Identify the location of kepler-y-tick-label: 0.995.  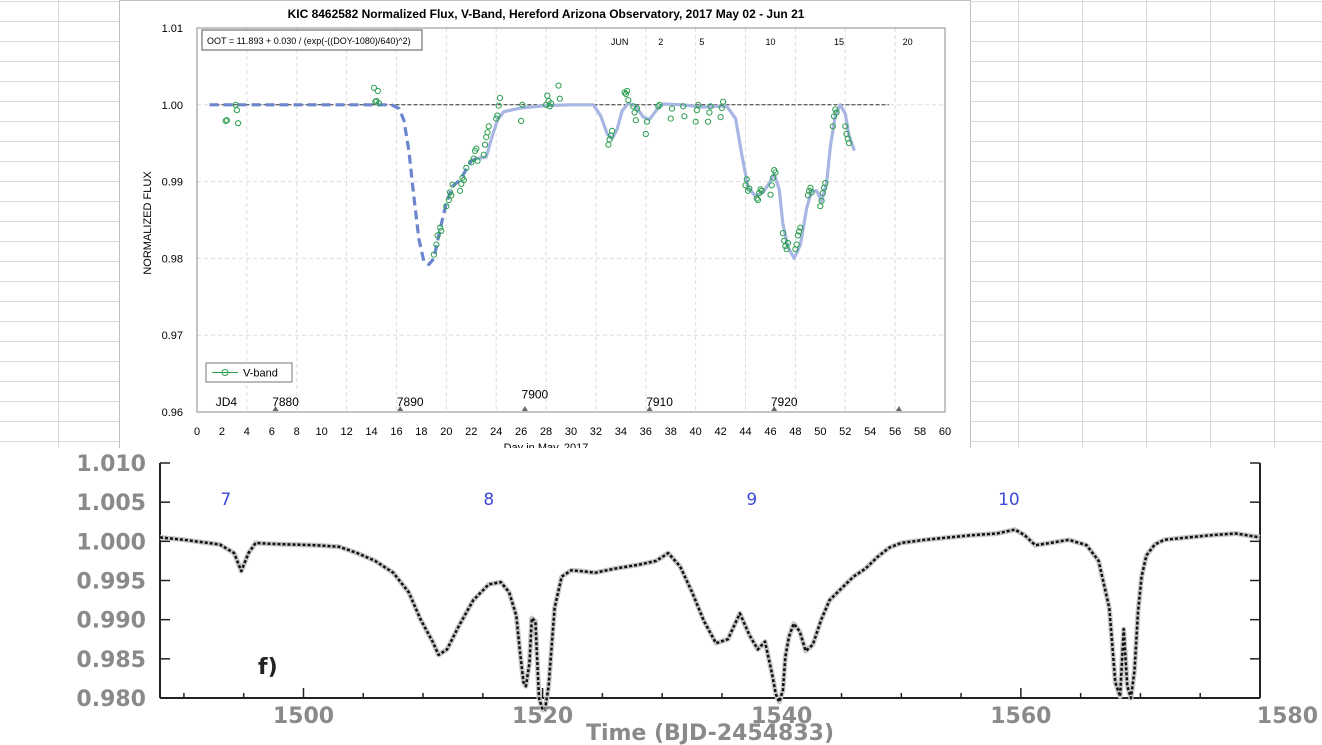
(111, 582).